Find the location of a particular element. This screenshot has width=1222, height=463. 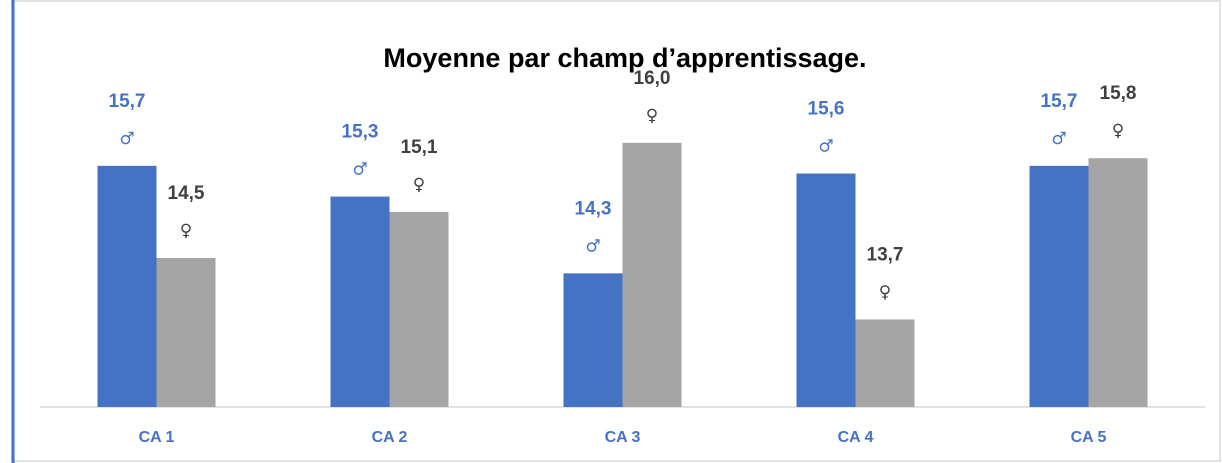

x-tick-label: CA 1 is located at coordinates (157, 437).